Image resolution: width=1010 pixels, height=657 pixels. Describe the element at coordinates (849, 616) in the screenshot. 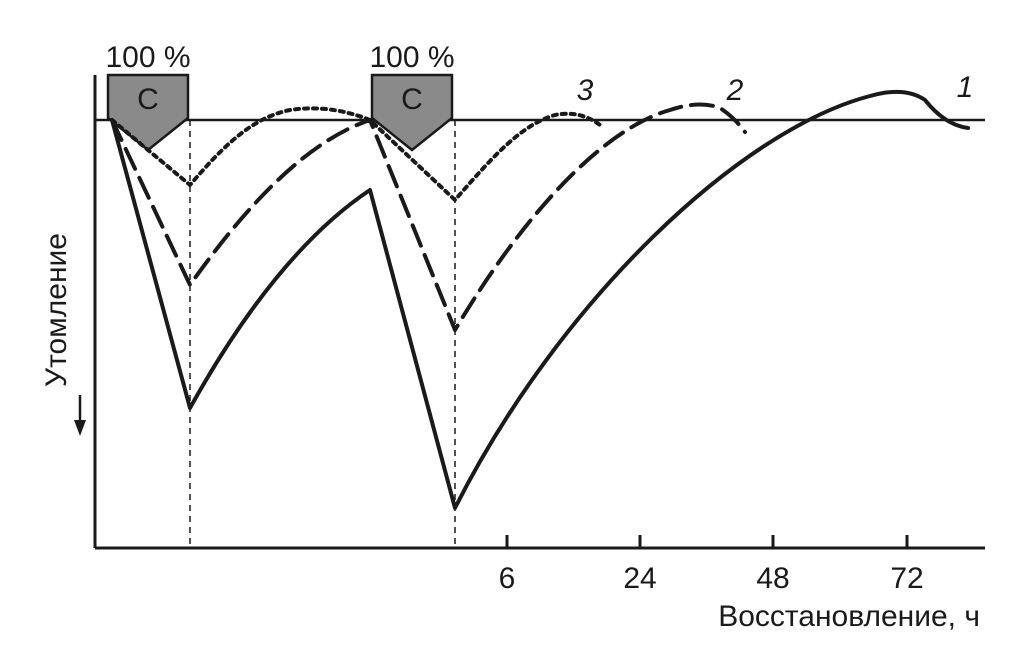

I see `x-axis-label: Восстановление, ч` at that location.